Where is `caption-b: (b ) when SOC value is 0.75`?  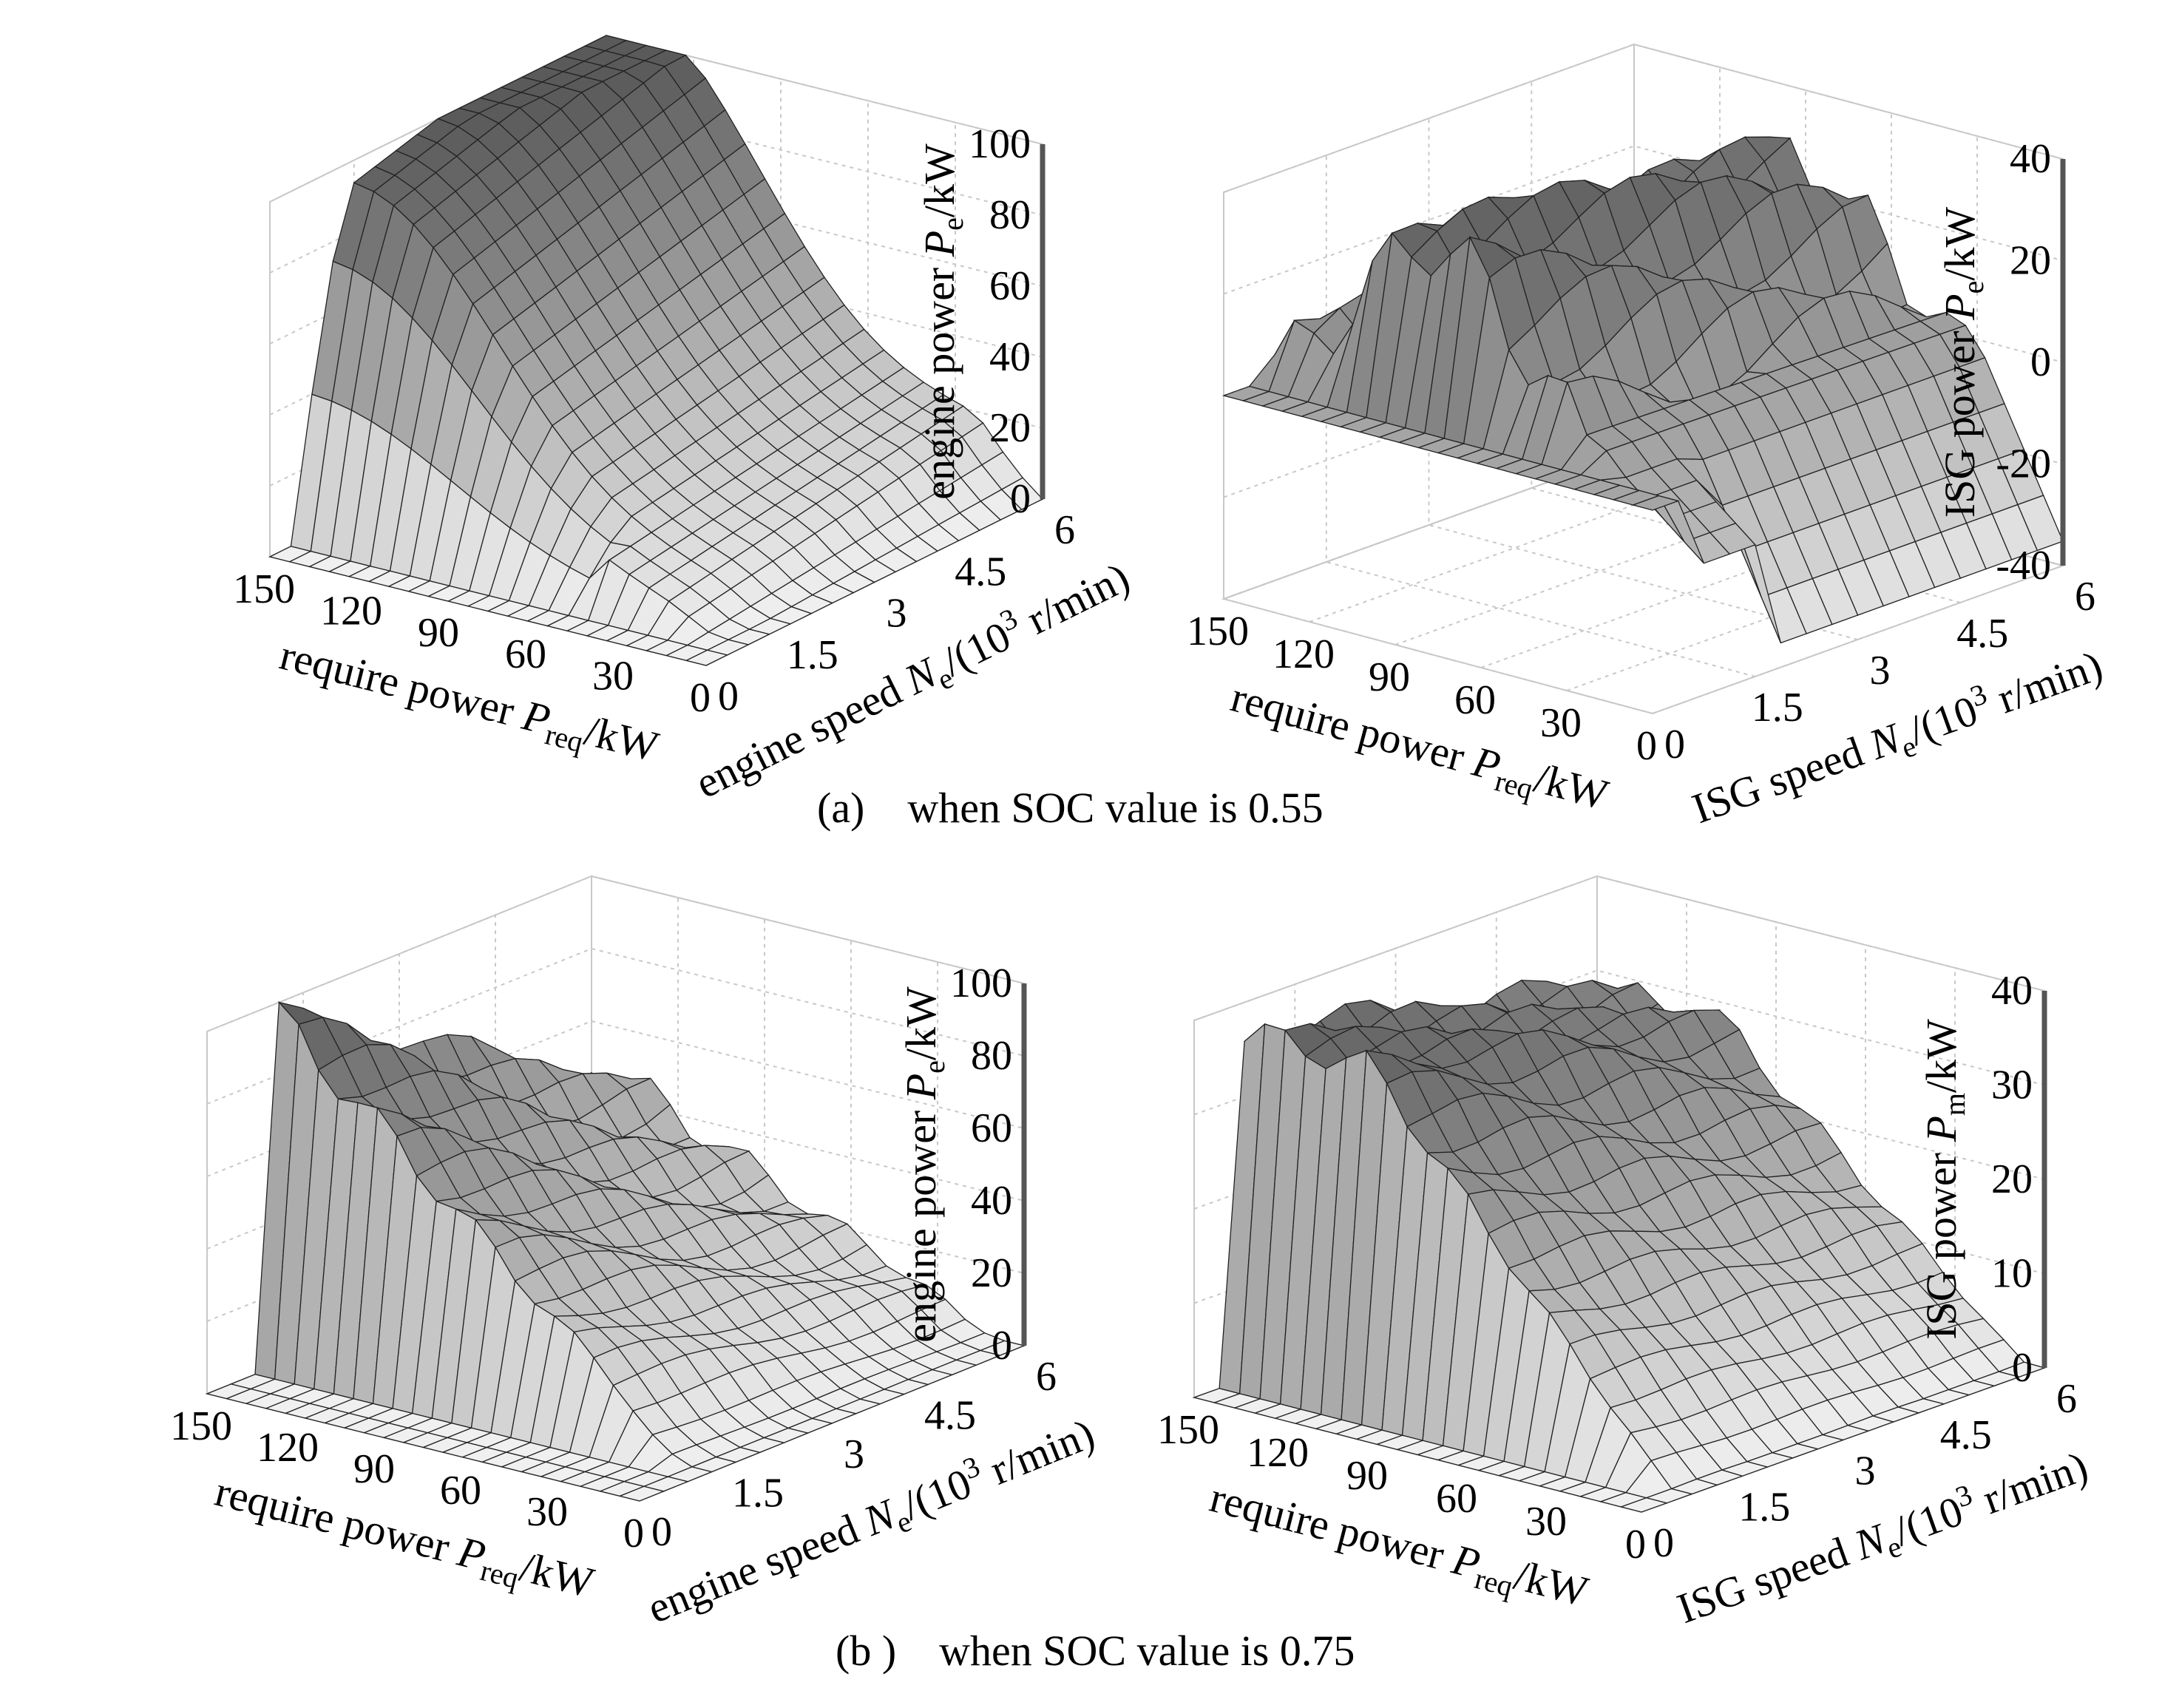
caption-b: (b ) when SOC value is 0.75 is located at coordinates (1095, 1651).